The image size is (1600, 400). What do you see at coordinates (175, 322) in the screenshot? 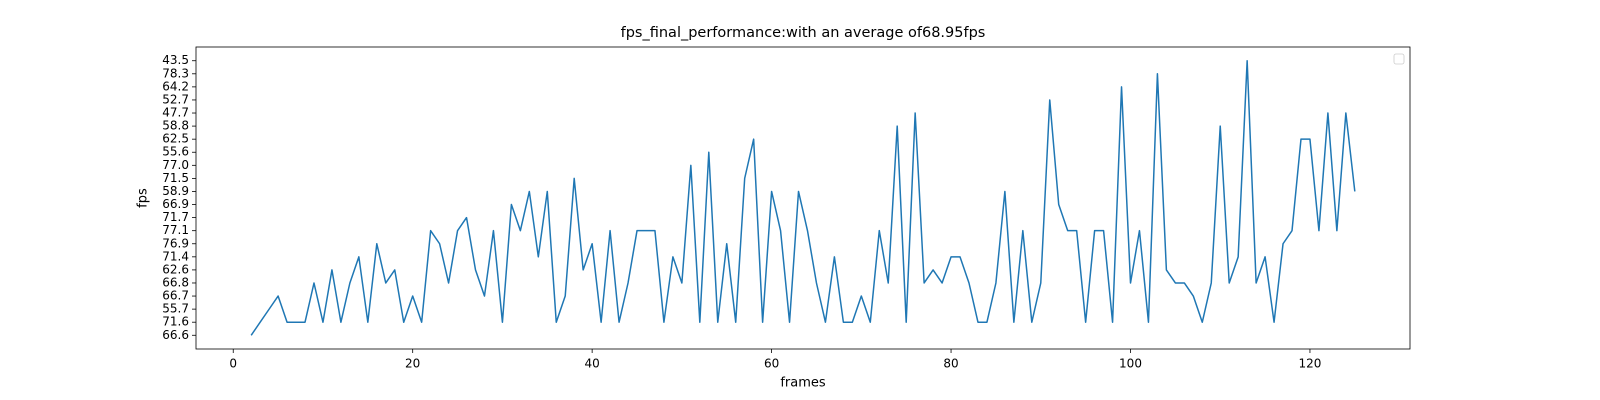
I see `y-tick-label: 71.6` at bounding box center [175, 322].